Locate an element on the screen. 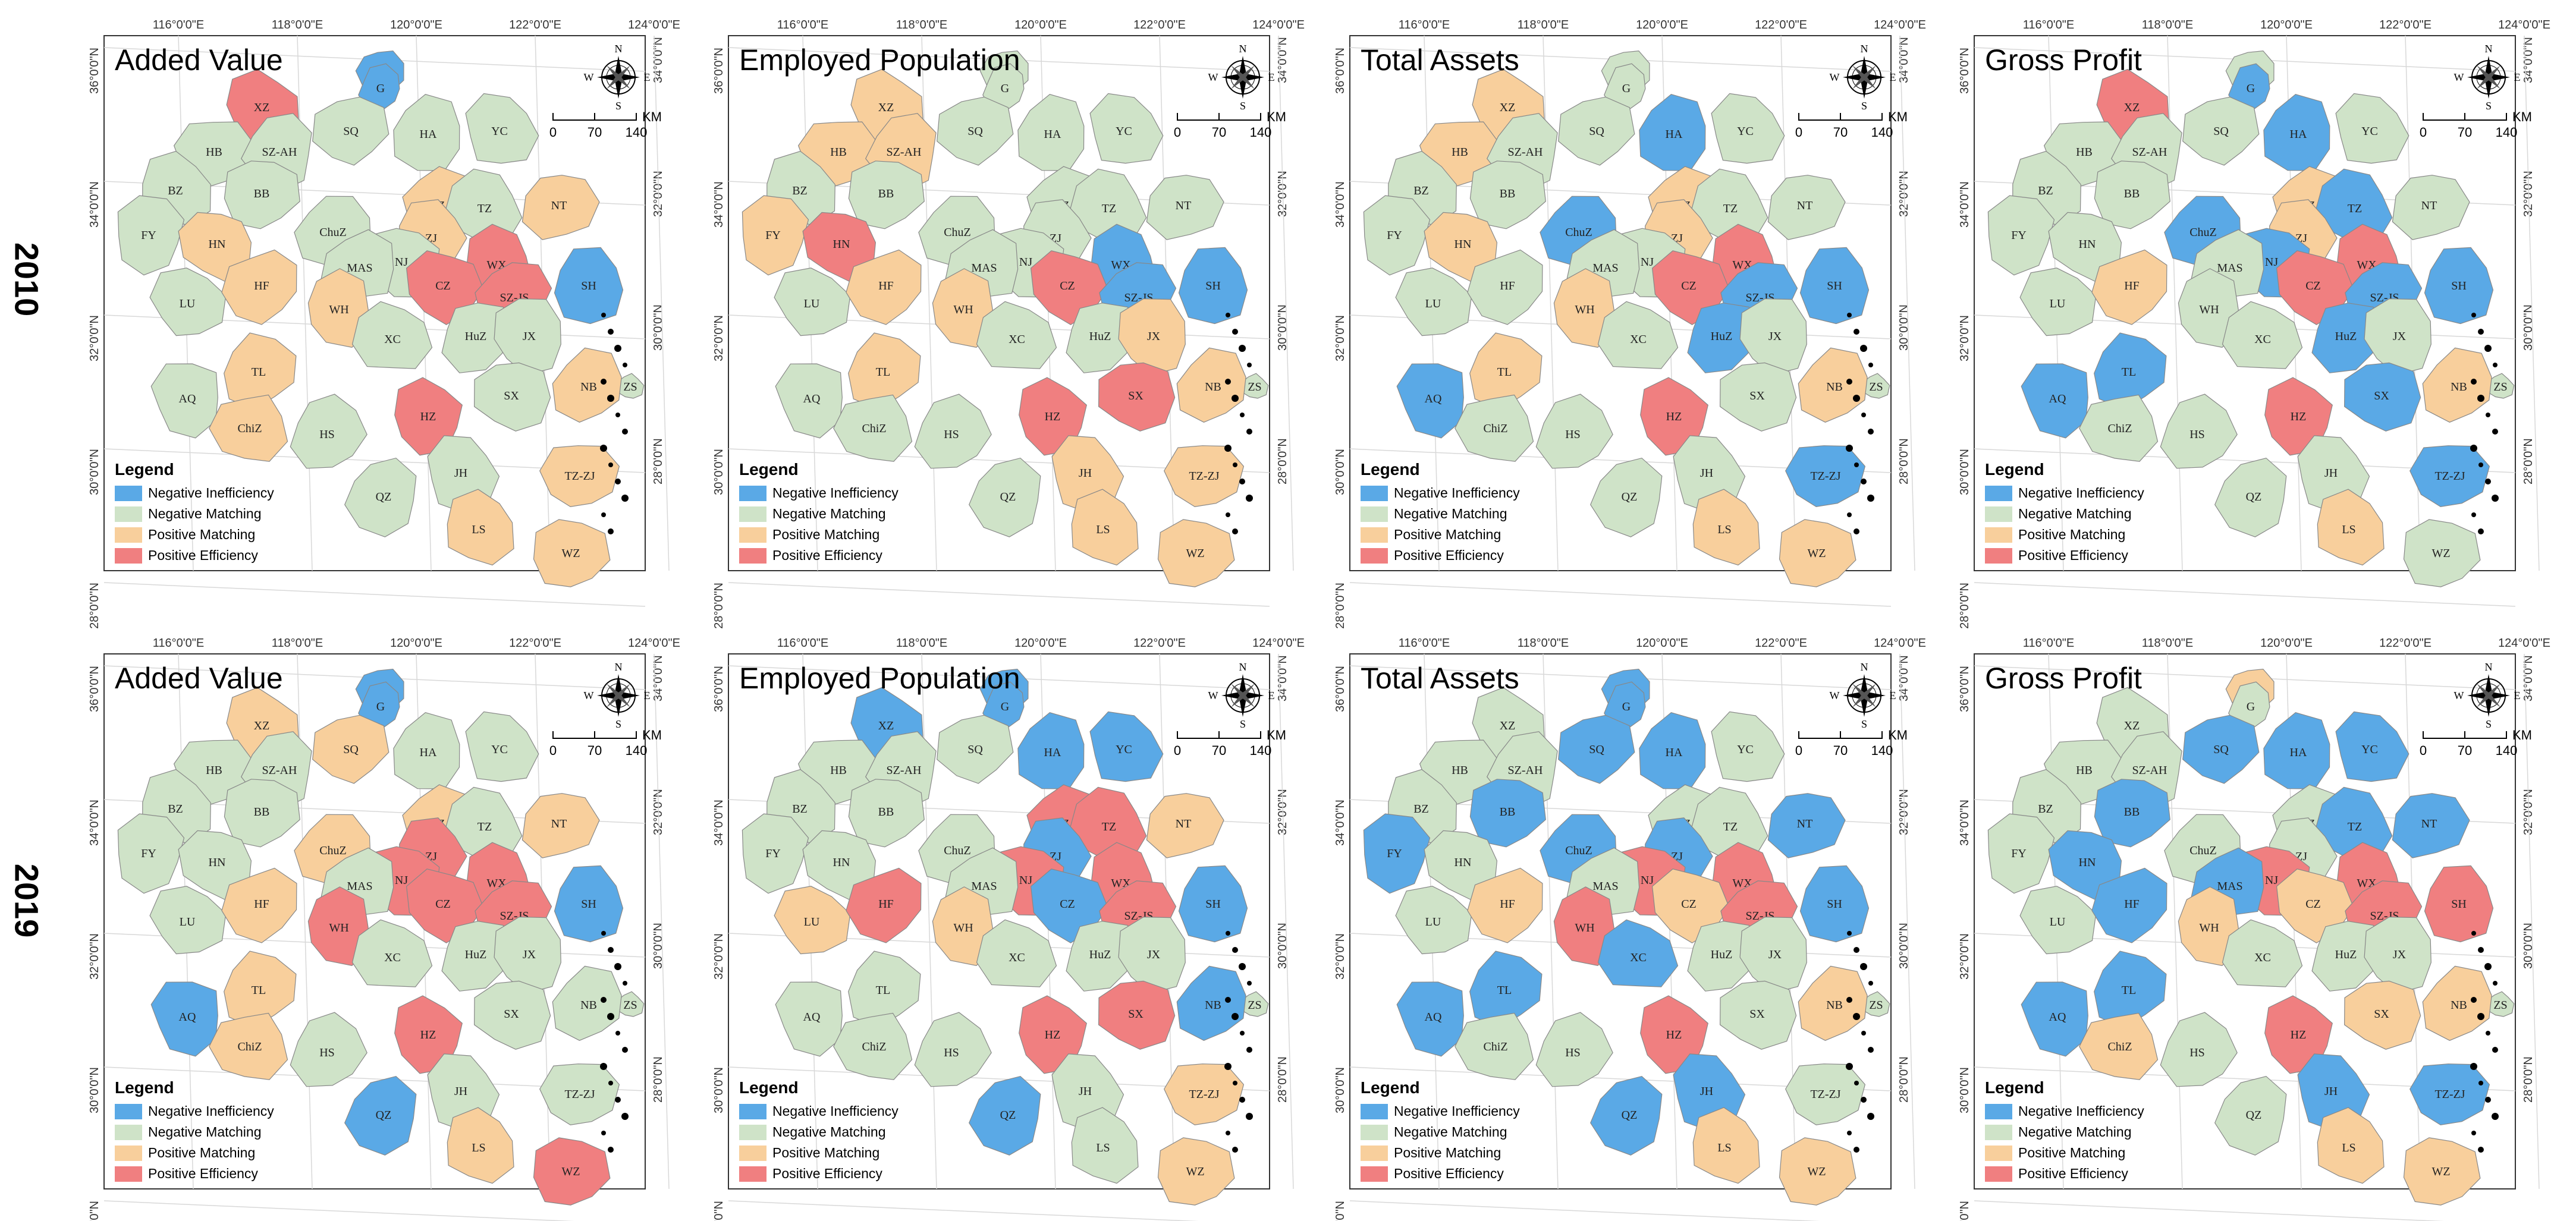 The width and height of the screenshot is (2576, 1221). latitude-tick-label: 36°0'0"N is located at coordinates (718, 689).